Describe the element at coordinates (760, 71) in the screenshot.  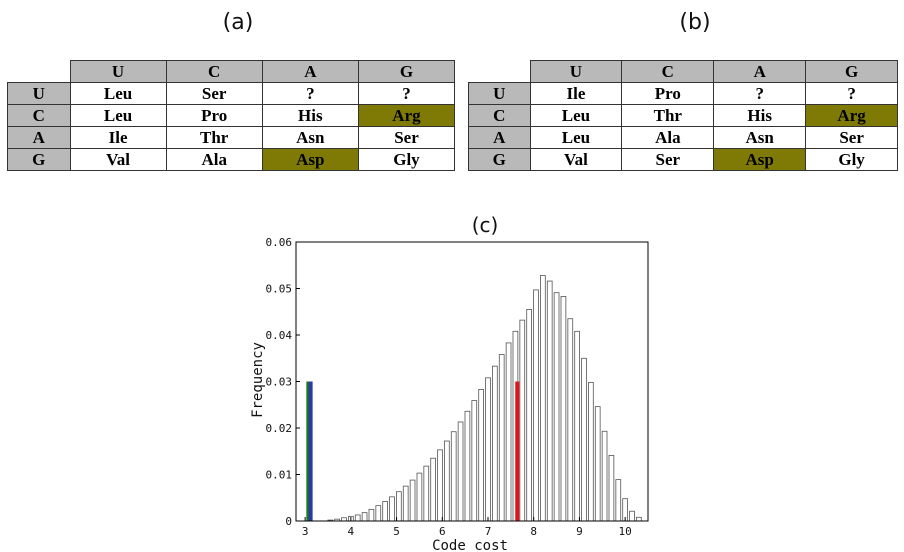
I see `column-header: A` at that location.